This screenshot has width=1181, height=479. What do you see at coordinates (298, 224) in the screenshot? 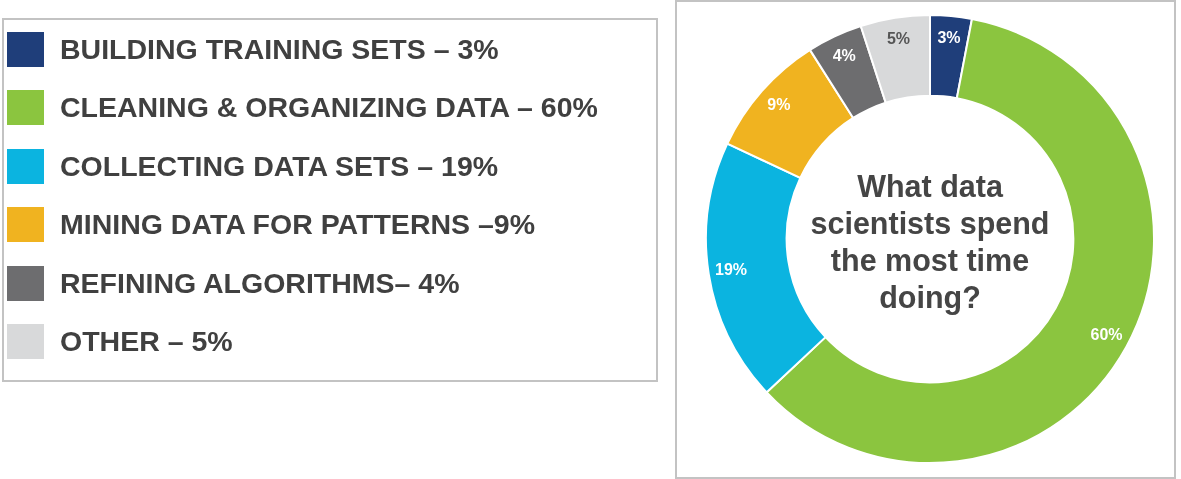
I see `legend-label: MINING DATA FOR PATTERNS –9%` at bounding box center [298, 224].